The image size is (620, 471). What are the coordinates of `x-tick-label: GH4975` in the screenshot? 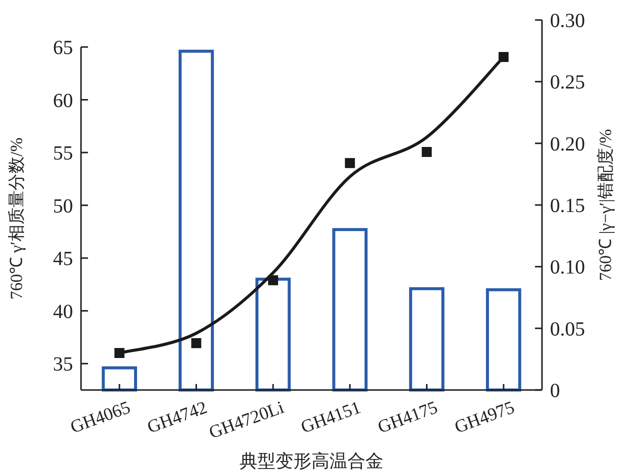 It's located at (484, 416).